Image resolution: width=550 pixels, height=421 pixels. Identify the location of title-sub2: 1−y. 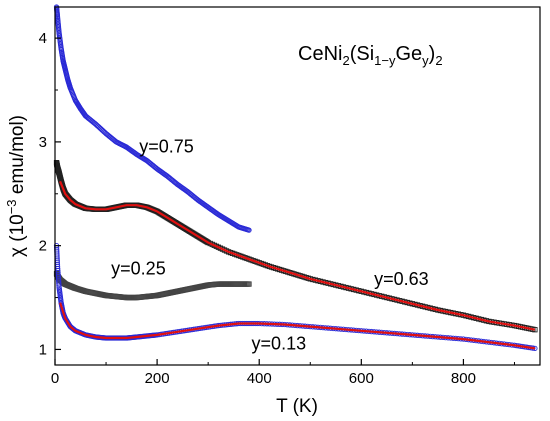
(385, 60).